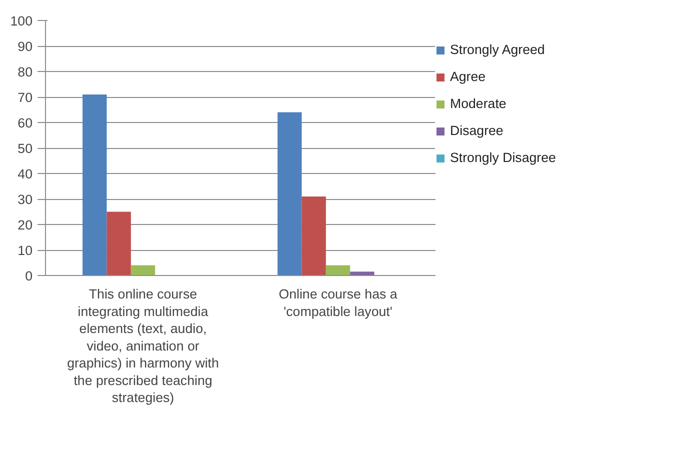  What do you see at coordinates (25, 225) in the screenshot?
I see `y-tick-label: 20` at bounding box center [25, 225].